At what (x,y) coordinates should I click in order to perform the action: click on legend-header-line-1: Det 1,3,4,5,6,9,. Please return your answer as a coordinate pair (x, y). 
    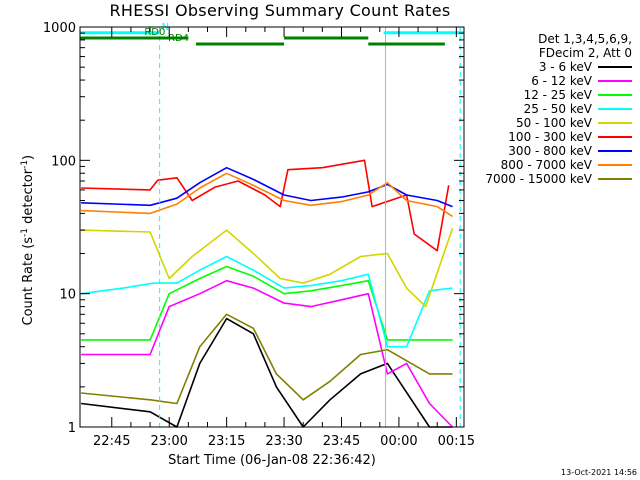
    Looking at the image, I should click on (585, 39).